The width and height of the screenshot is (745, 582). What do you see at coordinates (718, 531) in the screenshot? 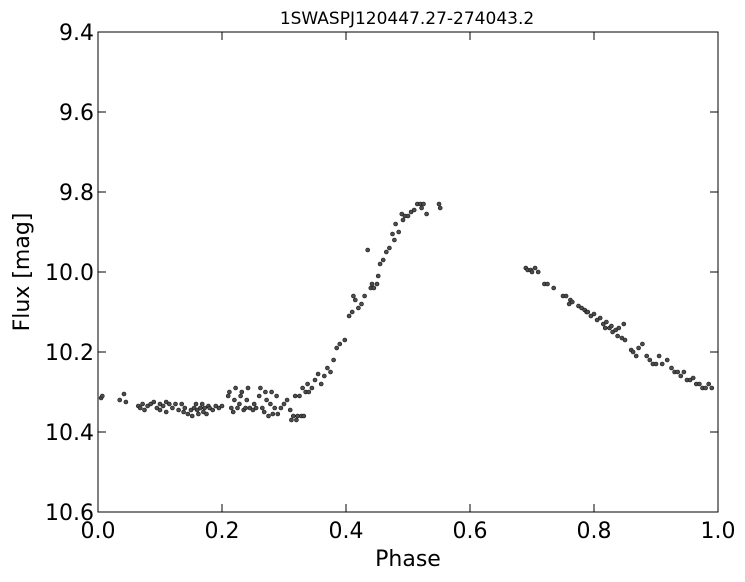
I see `x-tick-label: 1.0` at bounding box center [718, 531].